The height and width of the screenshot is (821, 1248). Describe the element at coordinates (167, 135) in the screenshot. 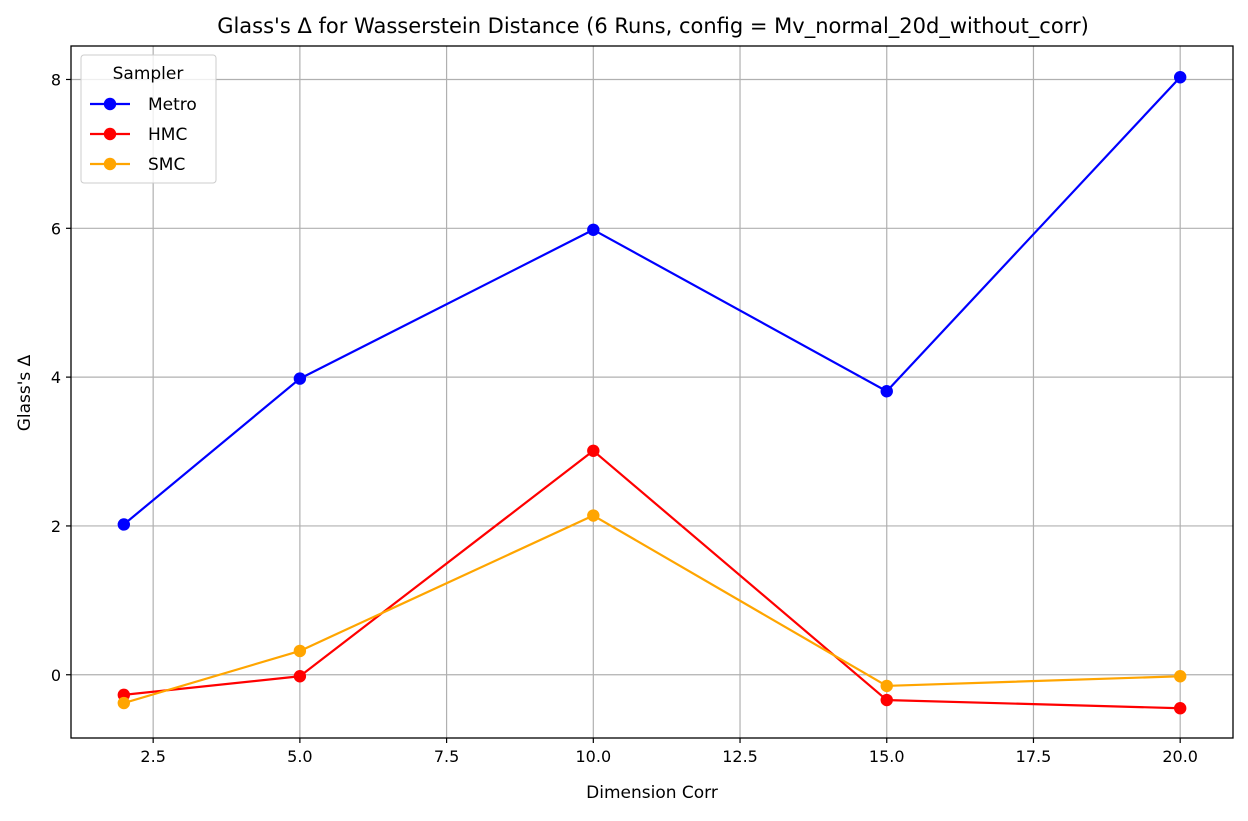

I see `legend-label-hmc: HMC` at that location.